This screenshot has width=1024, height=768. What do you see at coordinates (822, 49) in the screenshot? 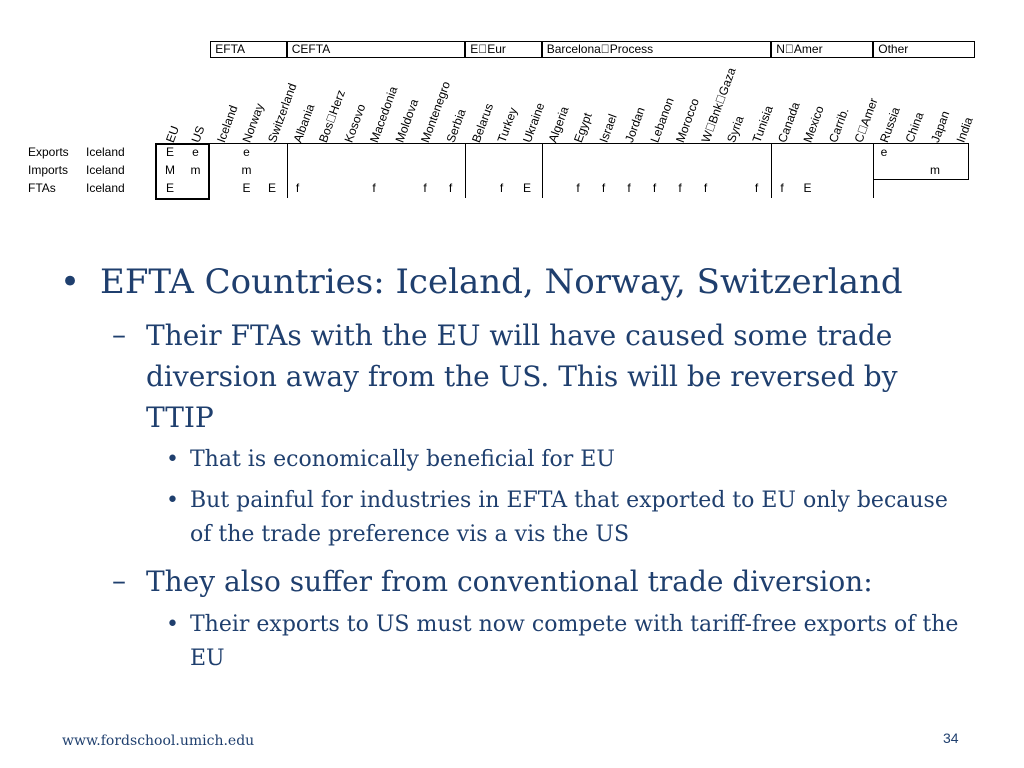
I see `group-header: N Amer` at bounding box center [822, 49].